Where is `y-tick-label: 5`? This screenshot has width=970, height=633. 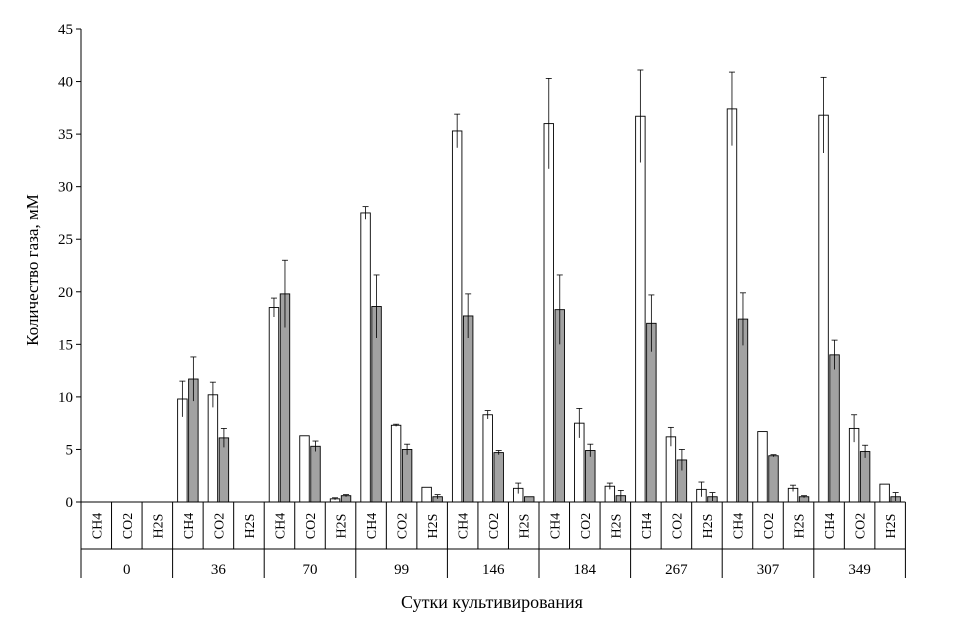 y-tick-label: 5 is located at coordinates (70, 450).